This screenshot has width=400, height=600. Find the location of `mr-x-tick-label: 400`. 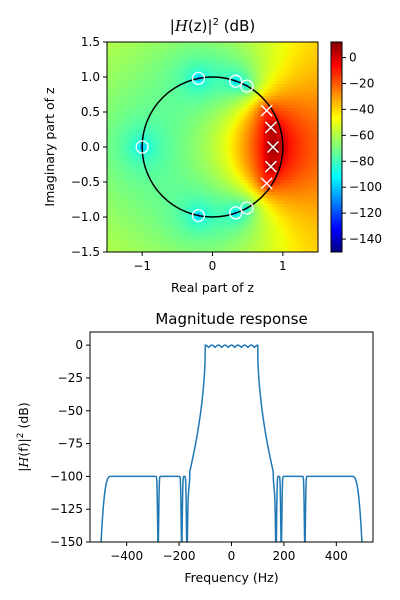

mr-x-tick-label: 400 is located at coordinates (336, 556).